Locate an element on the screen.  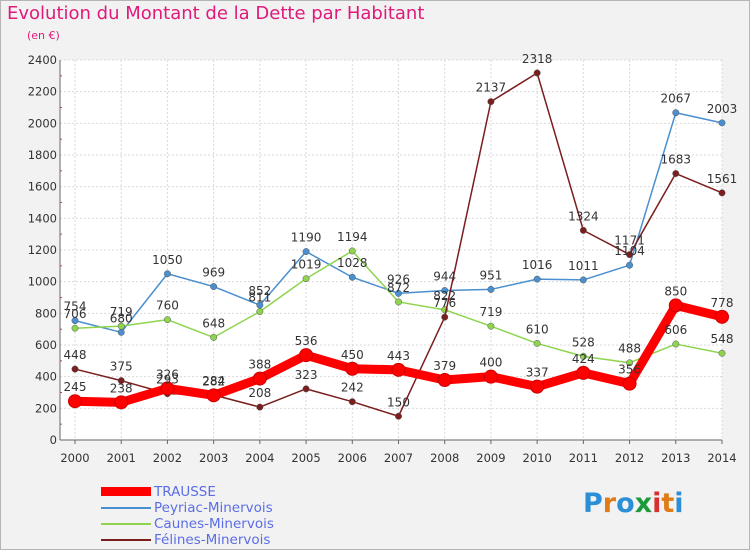
data-label: 1683 is located at coordinates (676, 160).